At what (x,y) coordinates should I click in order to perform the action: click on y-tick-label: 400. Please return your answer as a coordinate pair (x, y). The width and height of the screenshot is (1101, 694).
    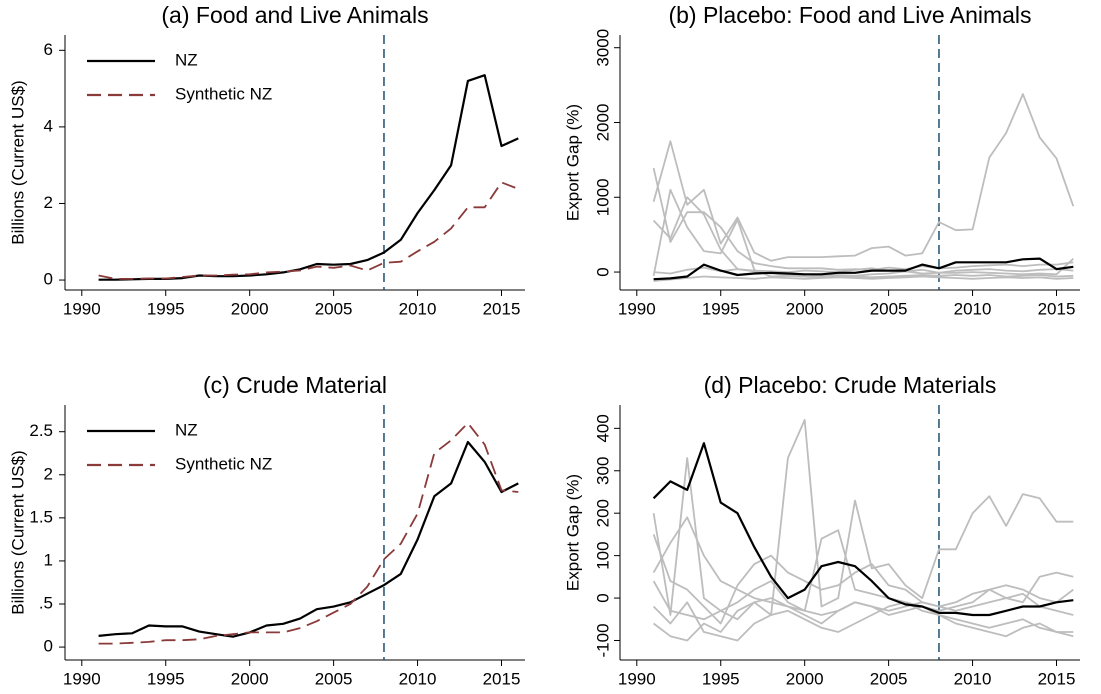
    Looking at the image, I should click on (602, 428).